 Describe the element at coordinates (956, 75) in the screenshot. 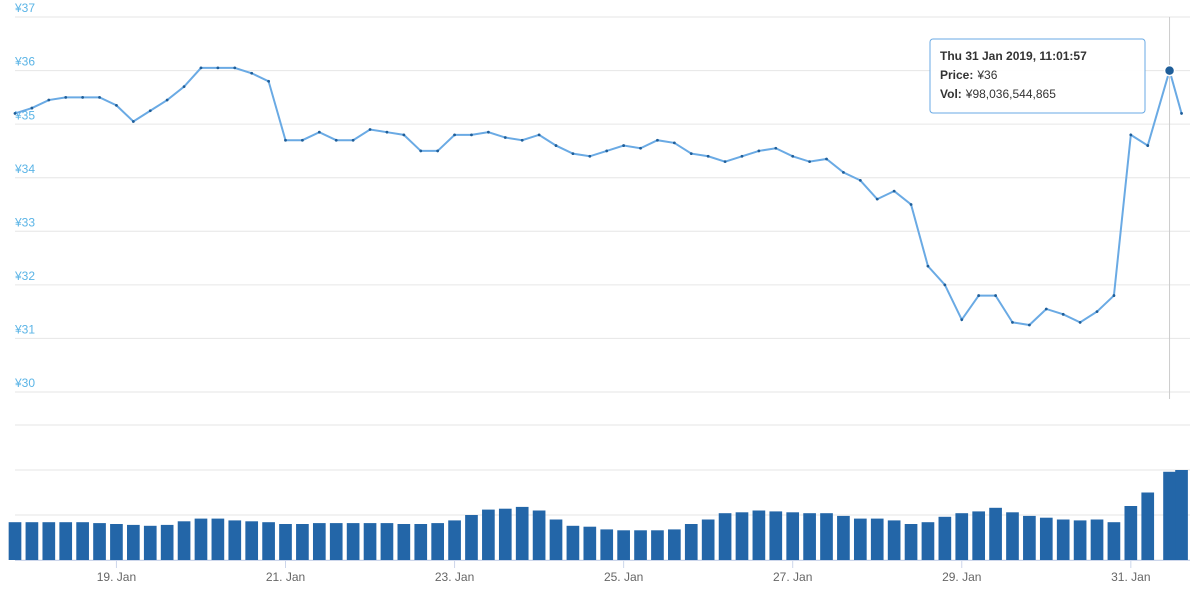

I see `tooltip-key: Price:` at that location.